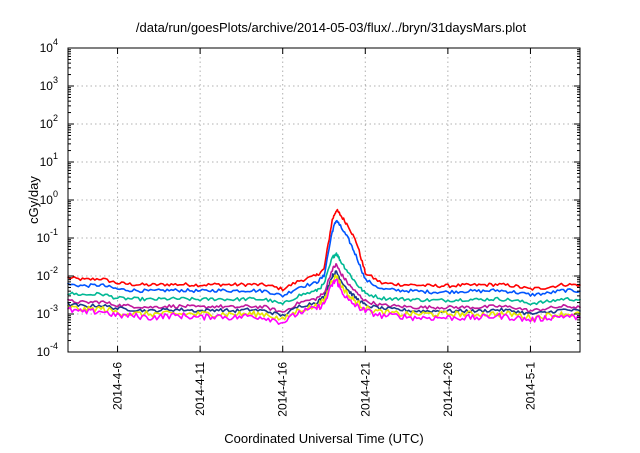 The height and width of the screenshot is (453, 640). Describe the element at coordinates (49, 160) in the screenshot. I see `y-tick-label: 10¹` at that location.